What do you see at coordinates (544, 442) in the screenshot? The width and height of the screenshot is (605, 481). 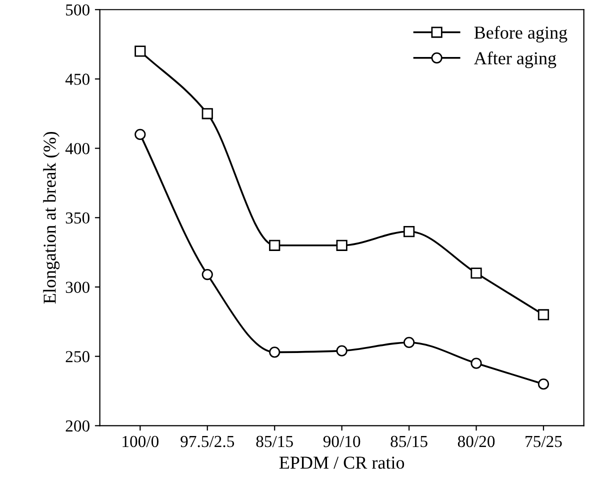 I see `x-tick-label: 75/25` at bounding box center [544, 442].